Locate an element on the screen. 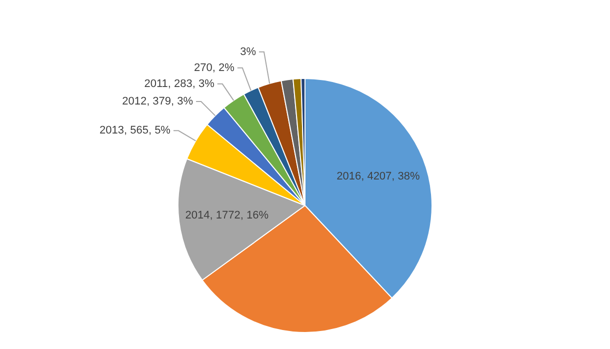 Image resolution: width=610 pixels, height=349 pixels. data-label: 3% is located at coordinates (248, 52).